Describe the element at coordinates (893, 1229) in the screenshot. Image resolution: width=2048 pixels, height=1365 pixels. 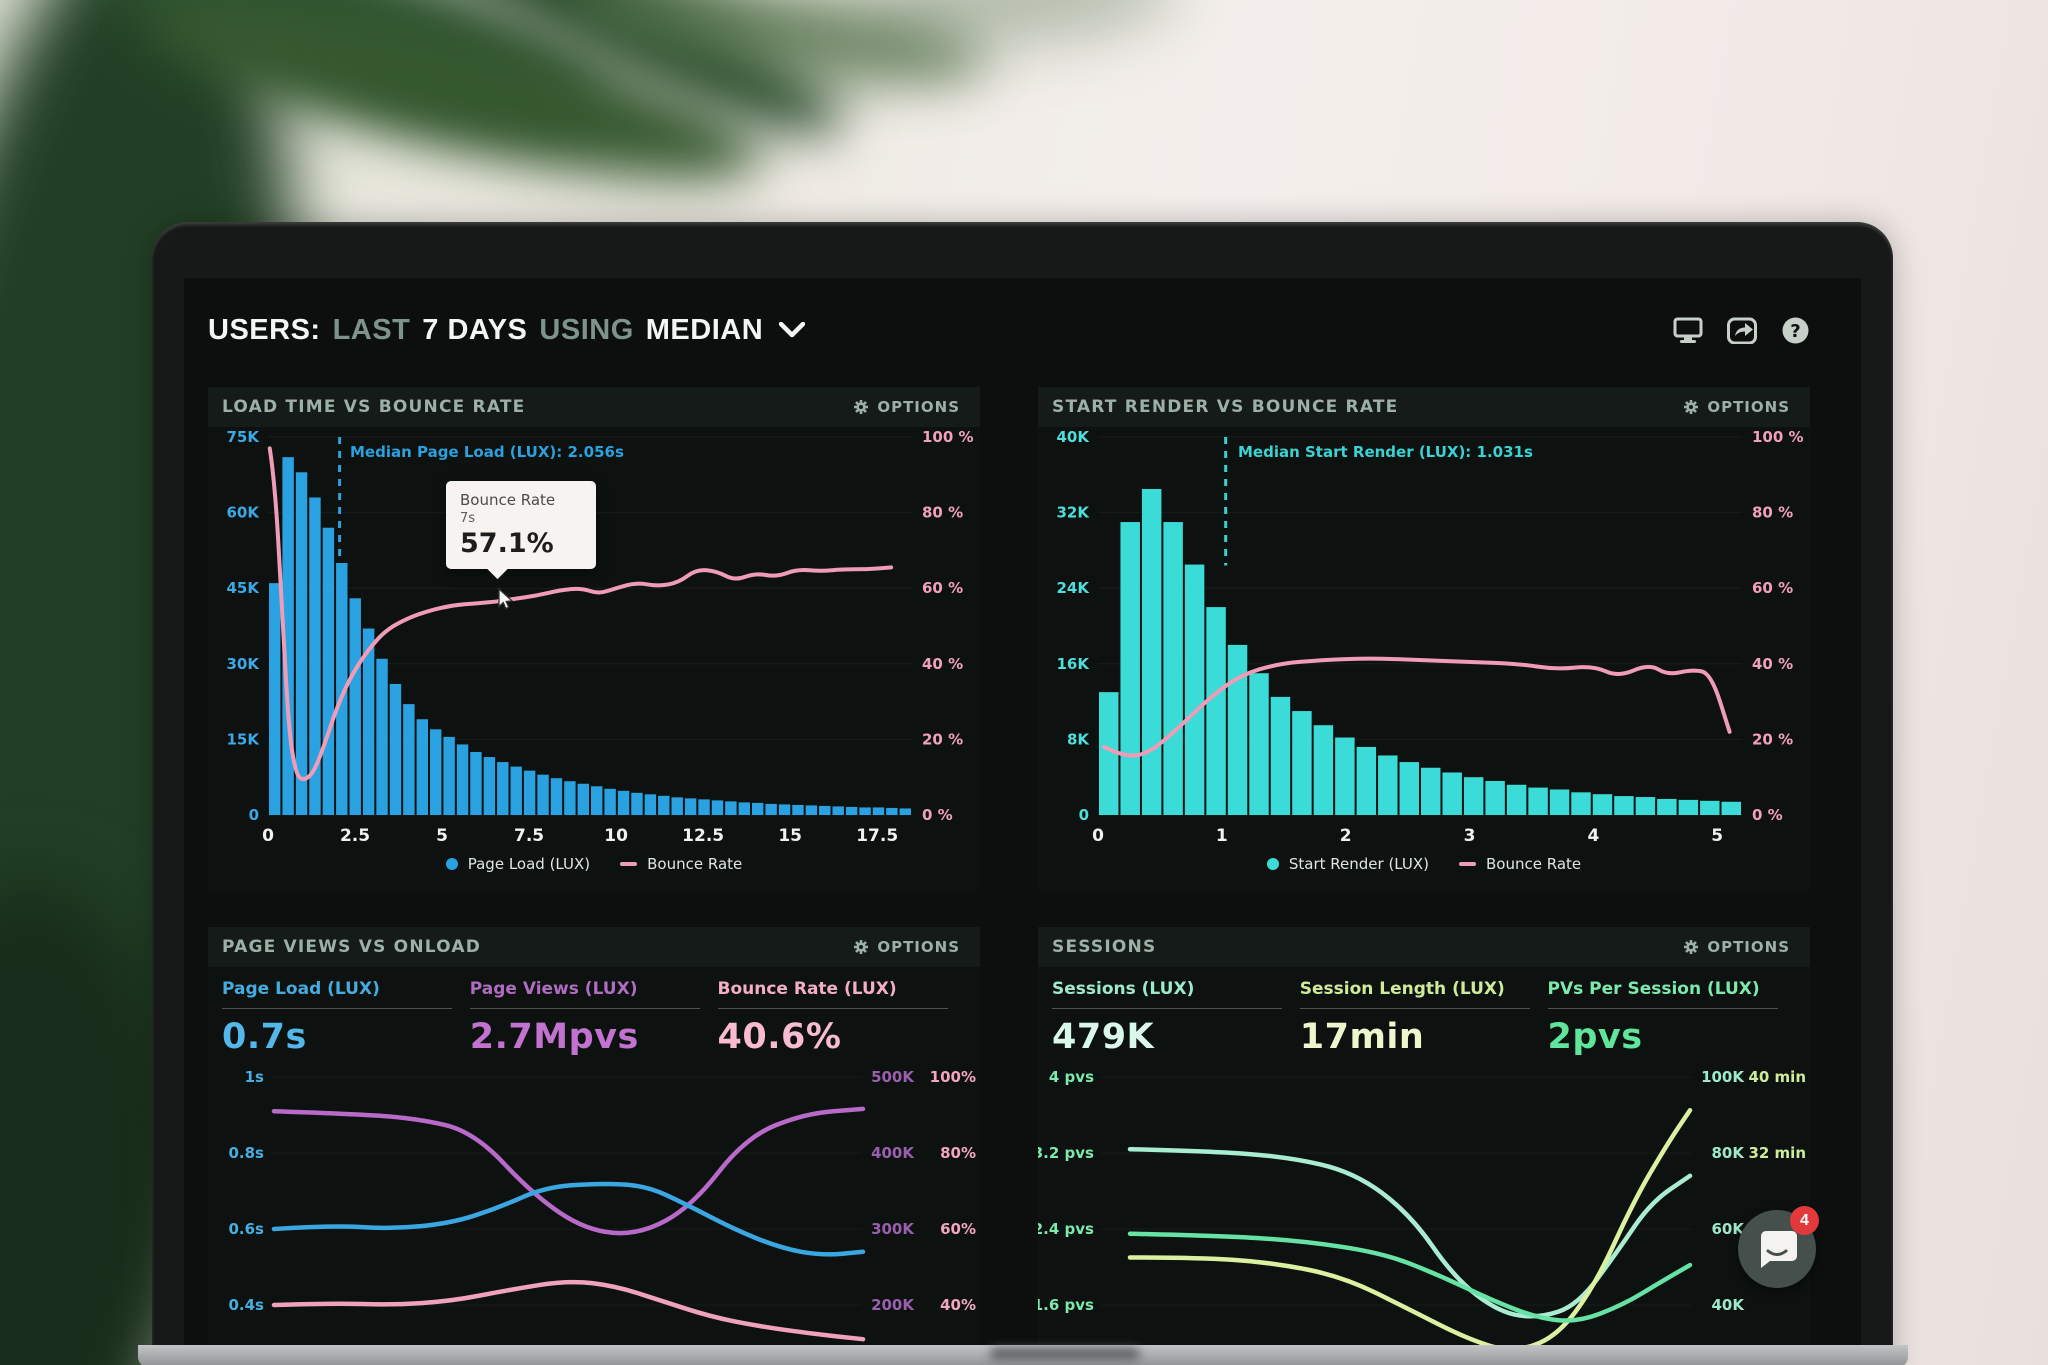
I see `svg-text: 300K` at that location.